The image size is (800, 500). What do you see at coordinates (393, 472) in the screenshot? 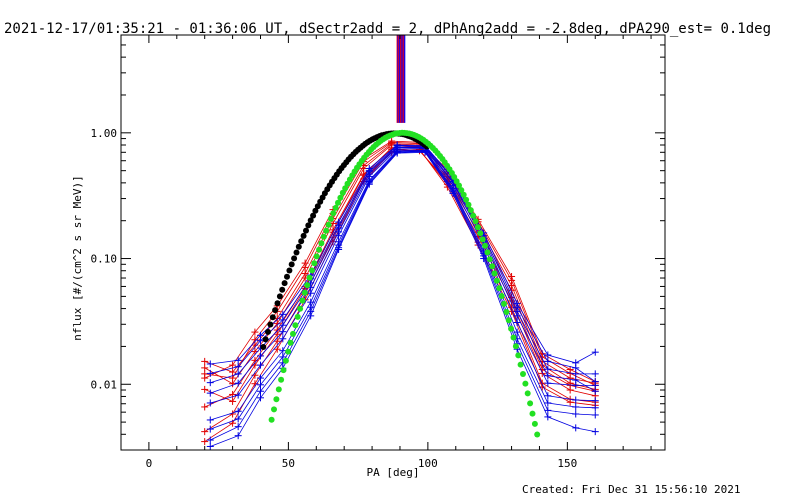
I see `x-axis-label: PA [deg]` at bounding box center [393, 472].